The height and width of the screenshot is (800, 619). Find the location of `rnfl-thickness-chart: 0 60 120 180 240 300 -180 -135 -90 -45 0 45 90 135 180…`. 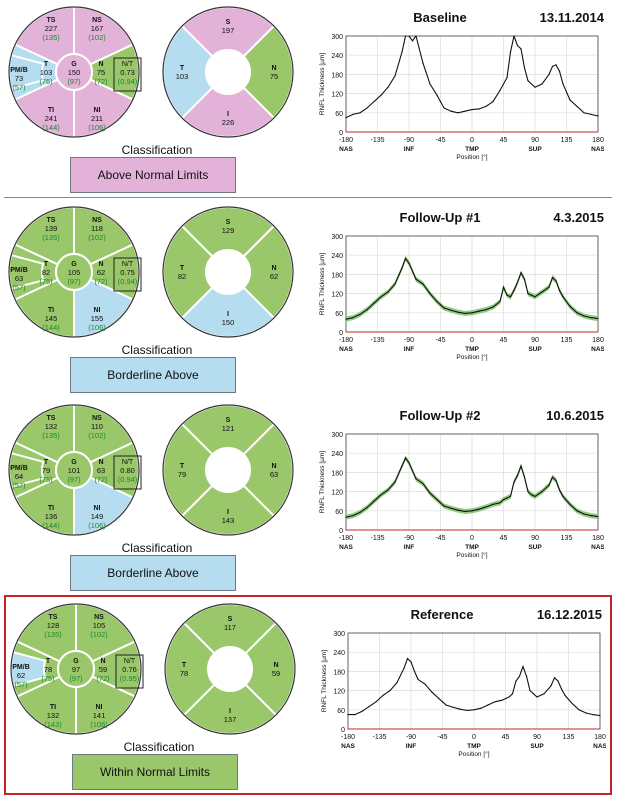

rnfl-thickness-chart: 0 60 120 180 240 300 -180 -135 -90 -45 0 45 90 135 180… is located at coordinates (461, 495).